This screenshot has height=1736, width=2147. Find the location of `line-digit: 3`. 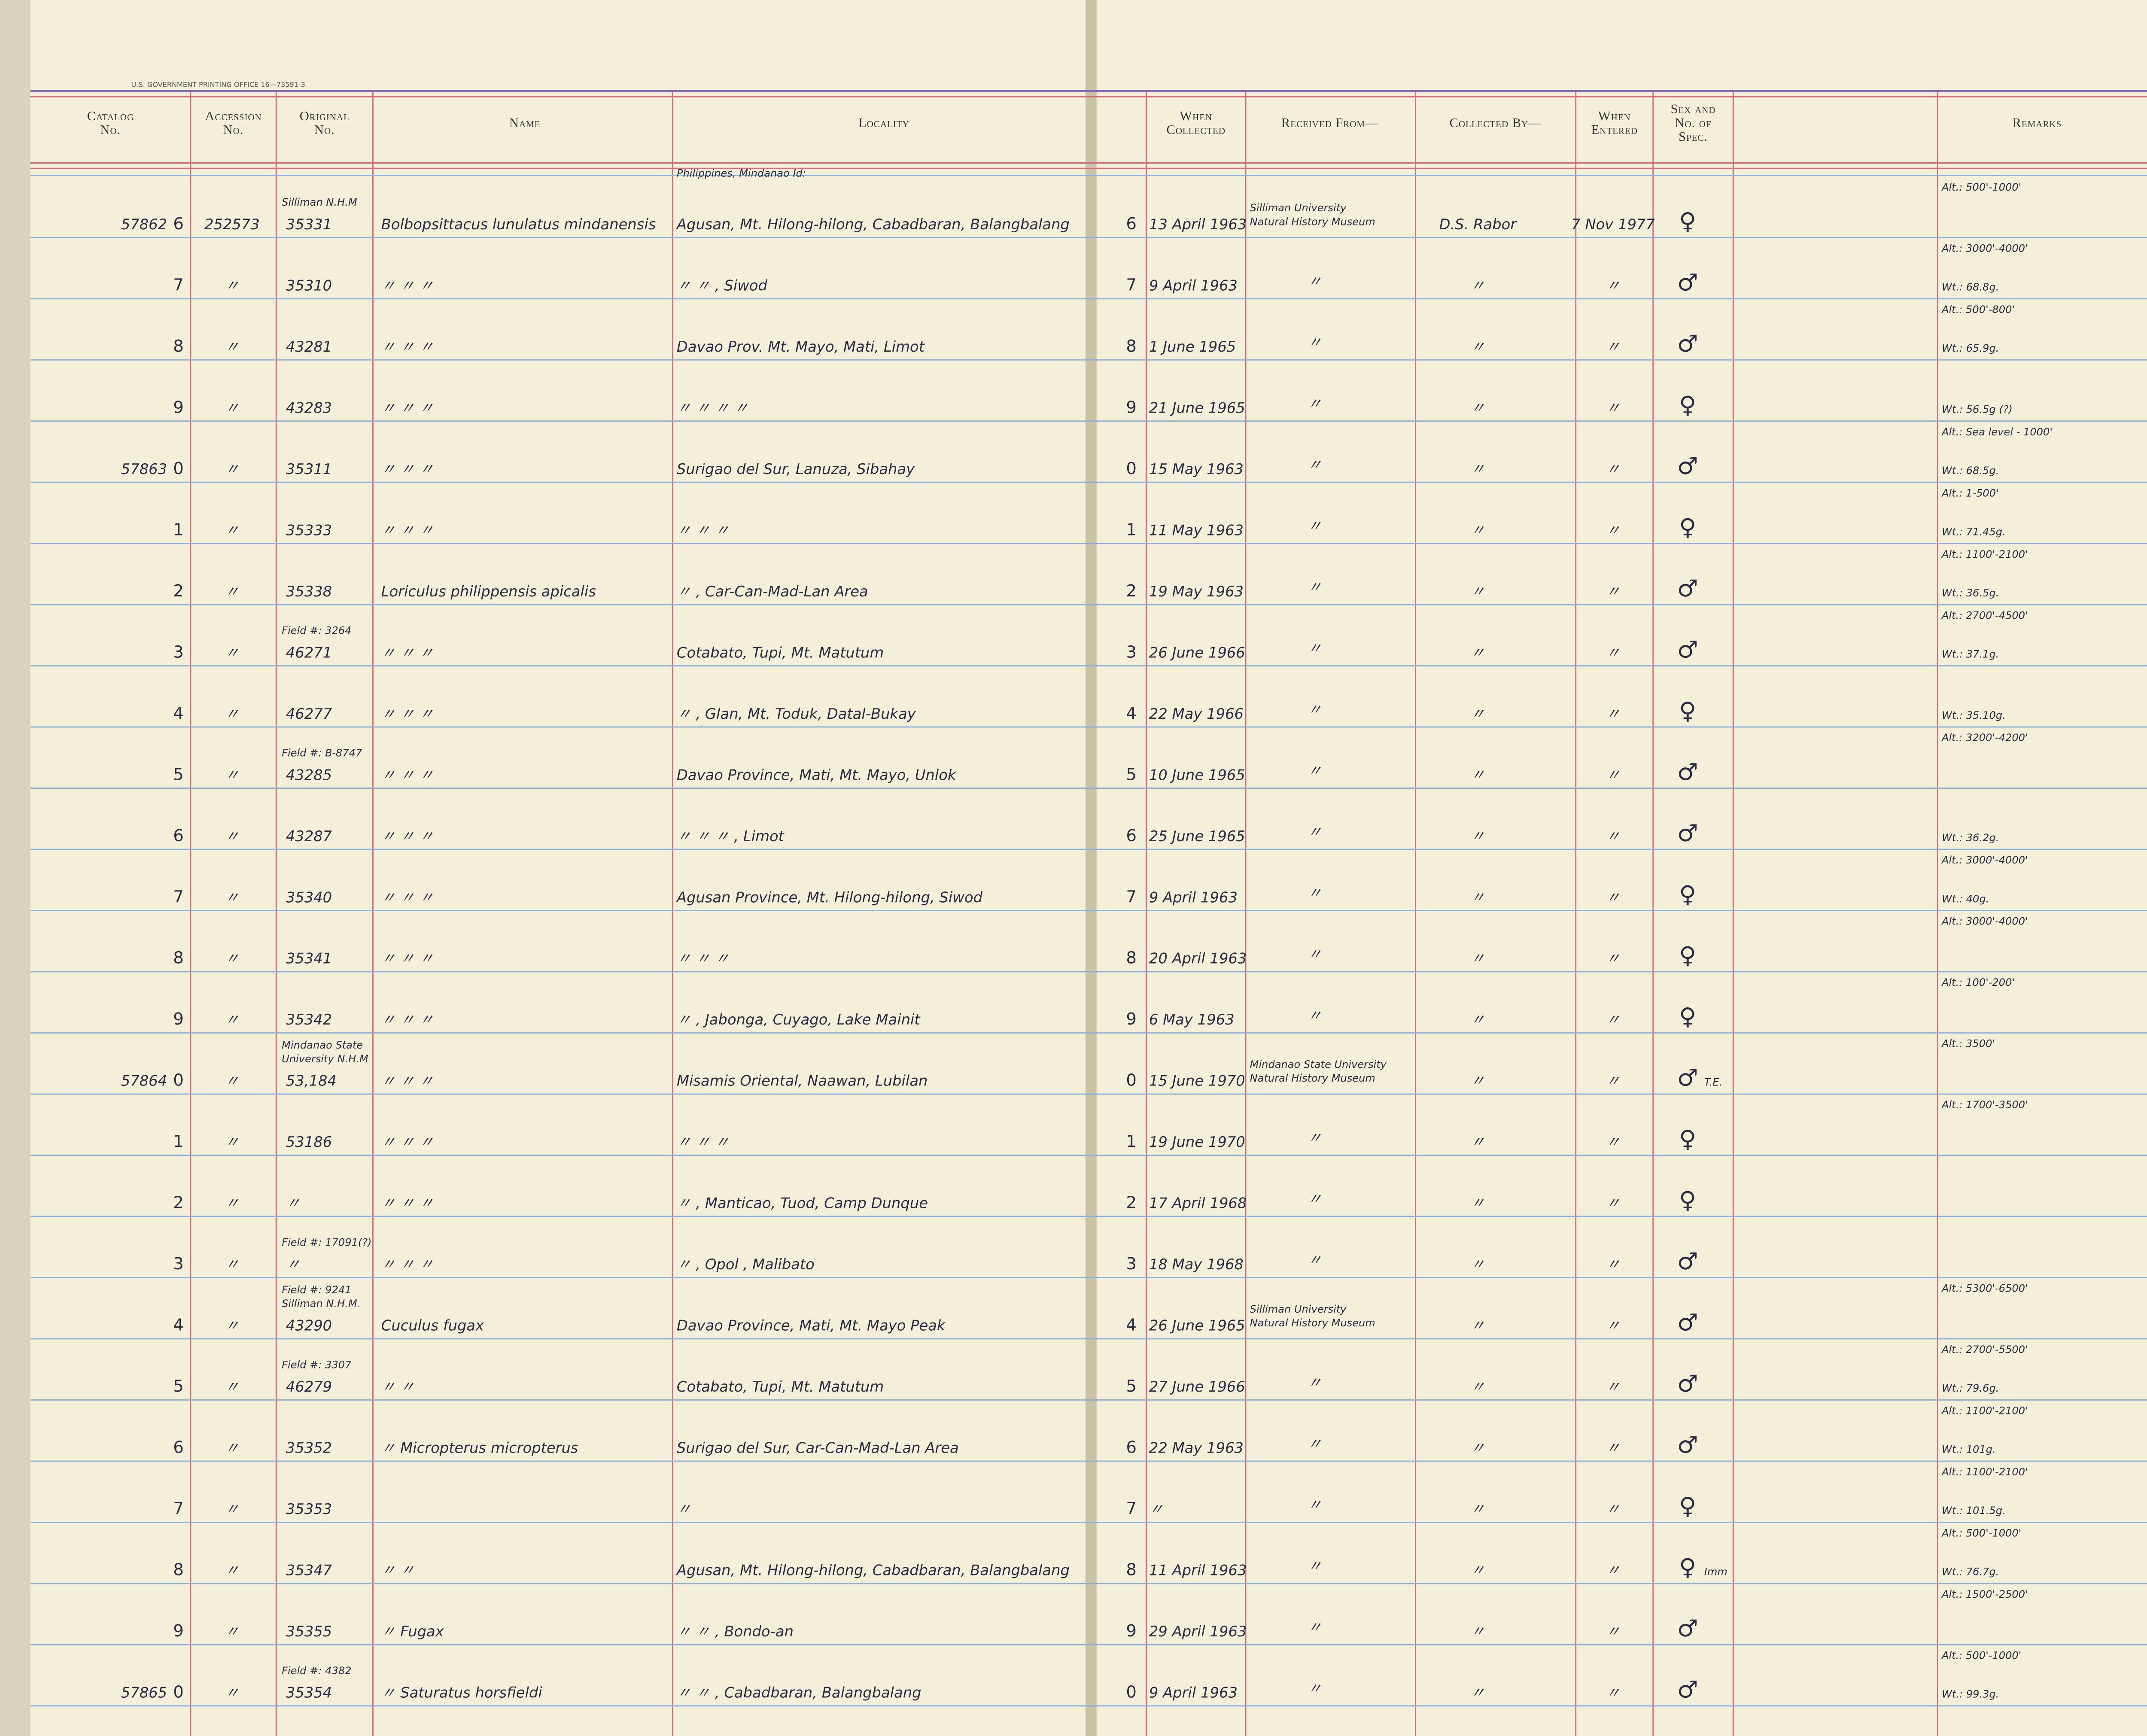

line-digit: 3 is located at coordinates (1131, 652).